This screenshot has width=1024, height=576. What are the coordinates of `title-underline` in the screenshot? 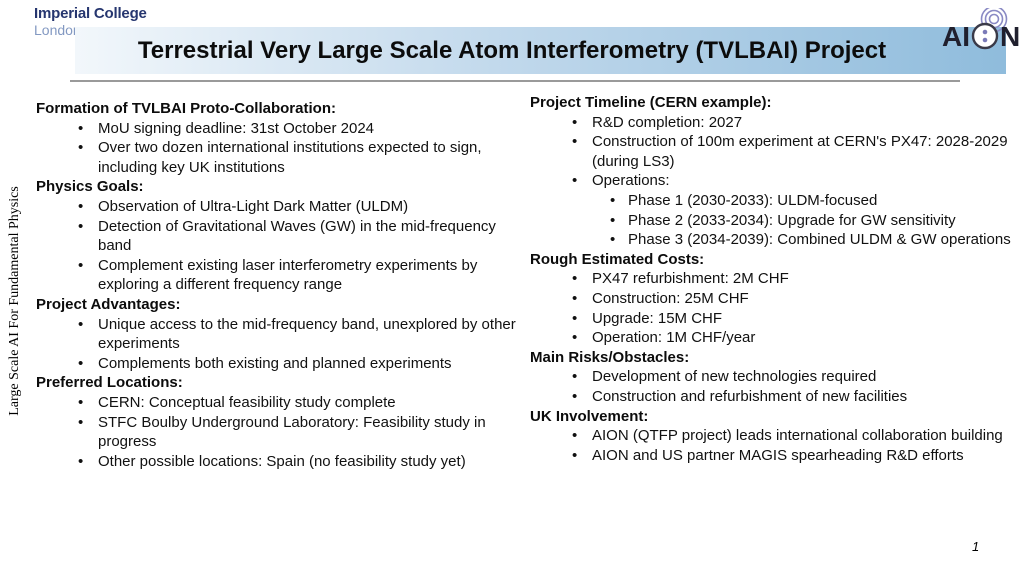 It's located at (515, 81).